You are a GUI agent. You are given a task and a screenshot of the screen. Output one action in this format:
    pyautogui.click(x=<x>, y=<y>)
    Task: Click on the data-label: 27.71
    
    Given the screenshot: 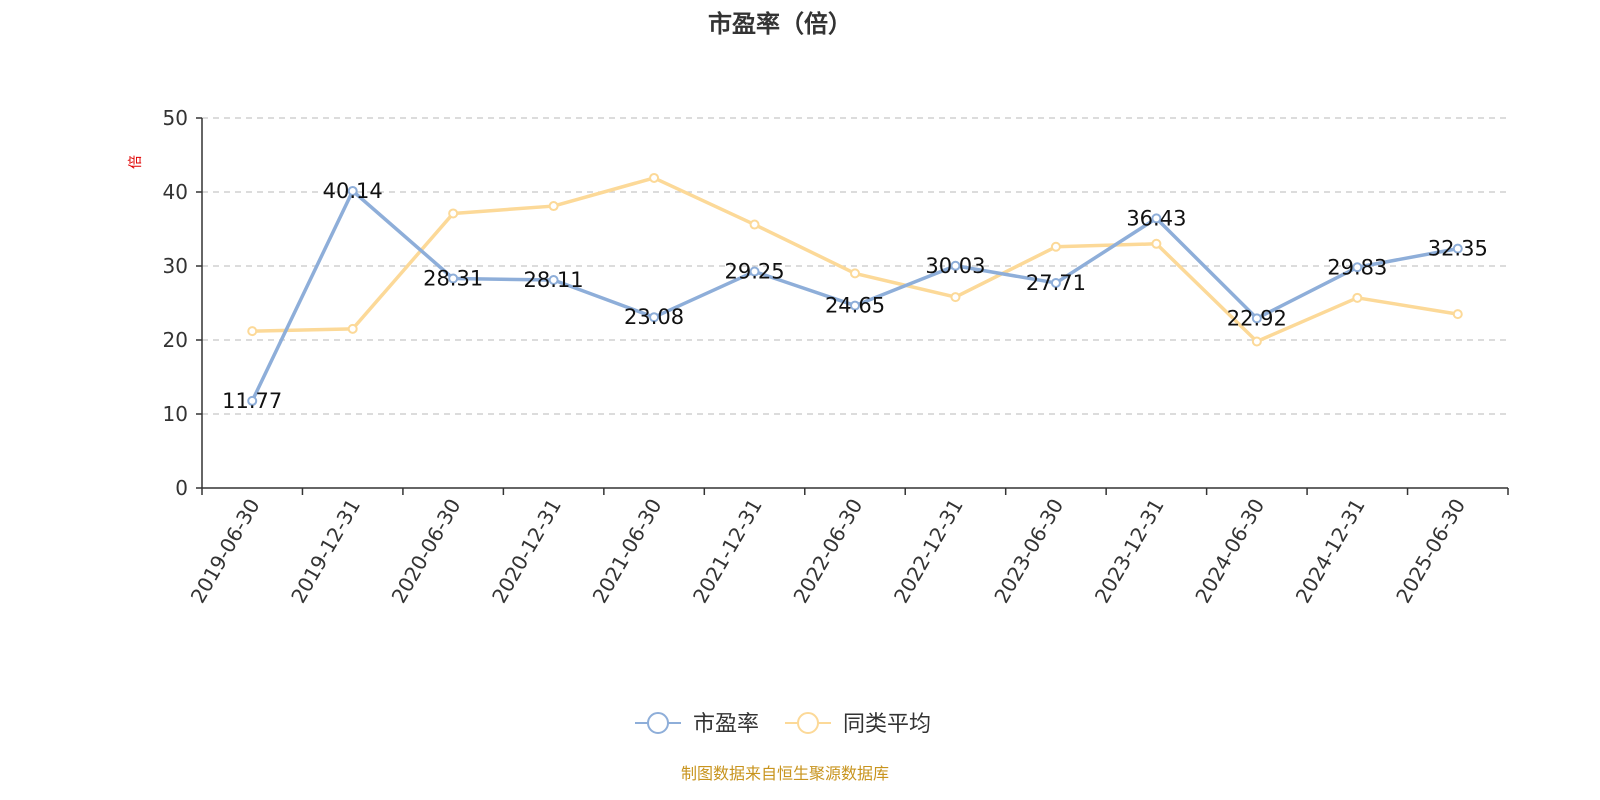 What is the action you would take?
    pyautogui.click(x=1056, y=283)
    